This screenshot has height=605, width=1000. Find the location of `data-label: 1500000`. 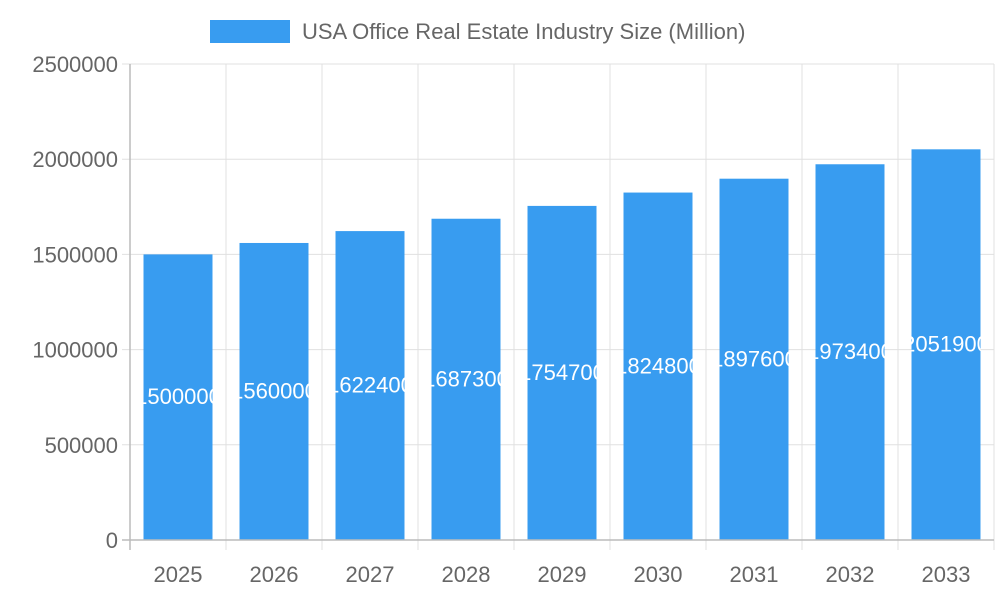

data-label: 1500000 is located at coordinates (178, 396).